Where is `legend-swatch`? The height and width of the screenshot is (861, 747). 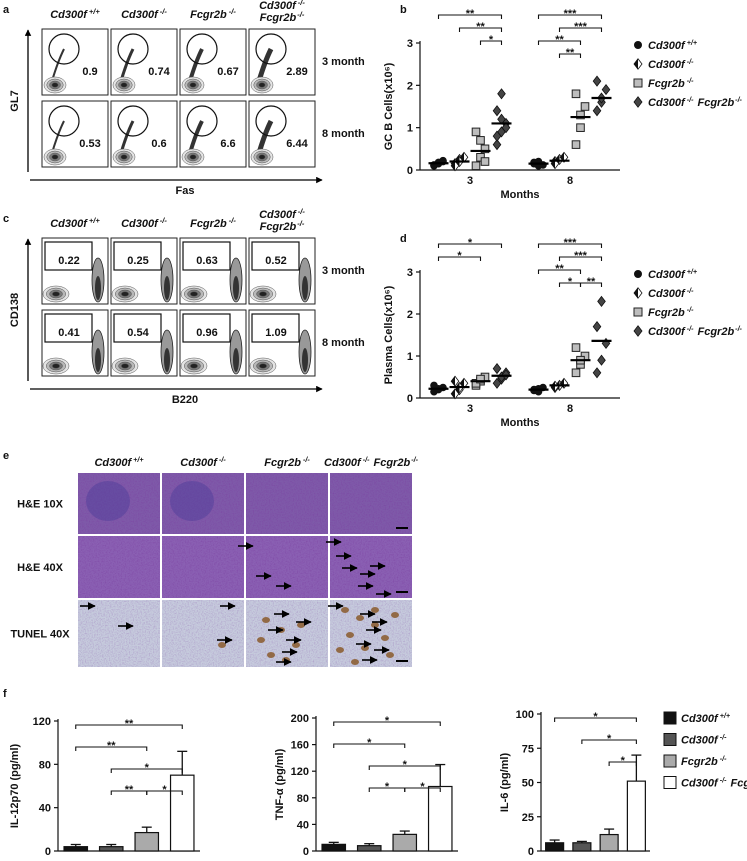 legend-swatch is located at coordinates (670, 718).